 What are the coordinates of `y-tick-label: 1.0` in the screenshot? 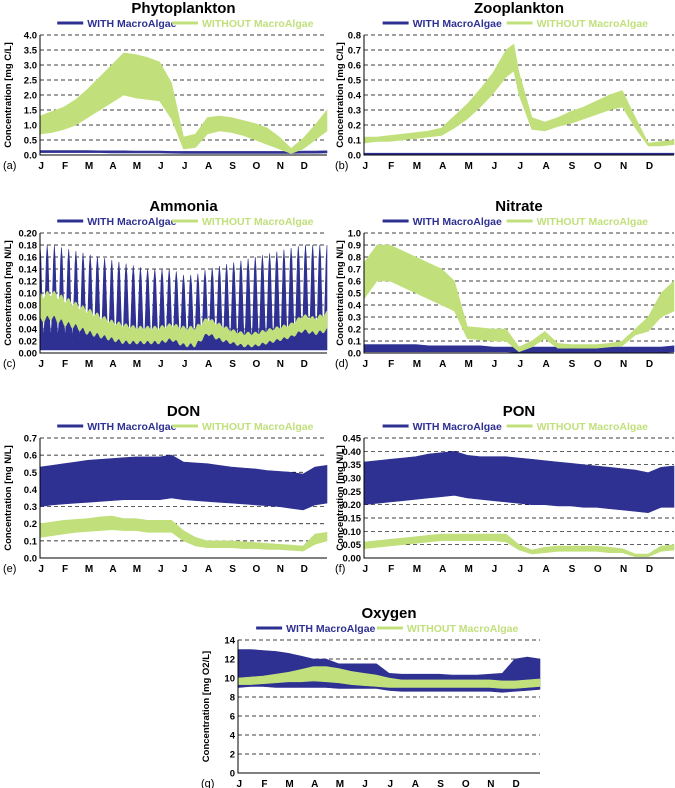 It's located at (30, 126).